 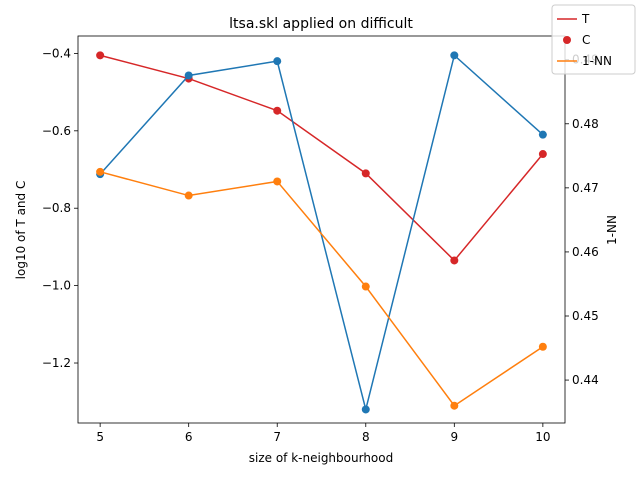 I want to click on y-left-tick-label: −0.8, so click(x=56, y=208).